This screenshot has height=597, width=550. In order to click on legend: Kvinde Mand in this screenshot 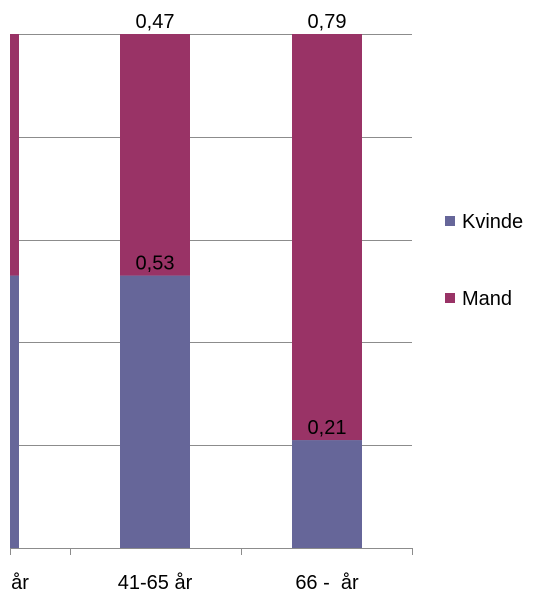, I will do `click(484, 260)`.